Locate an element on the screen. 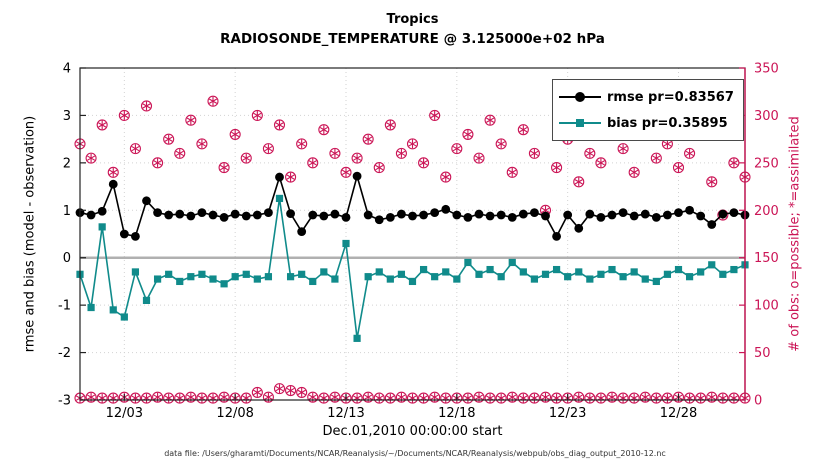 The width and height of the screenshot is (830, 470). legend-entry-bias: bias pr=0.35895 is located at coordinates (648, 123).